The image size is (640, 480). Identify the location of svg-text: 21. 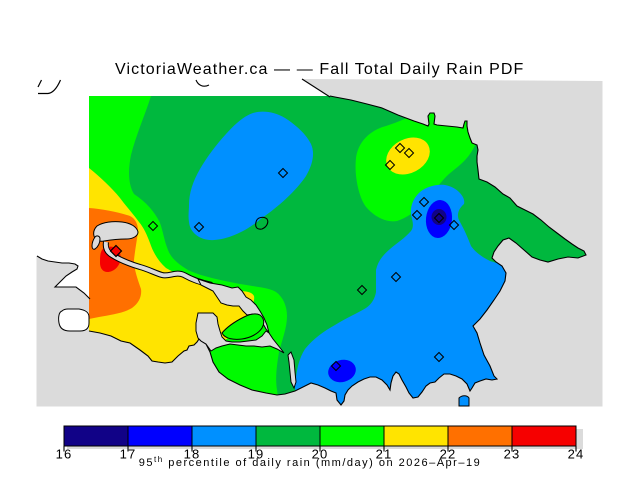
(384, 454).